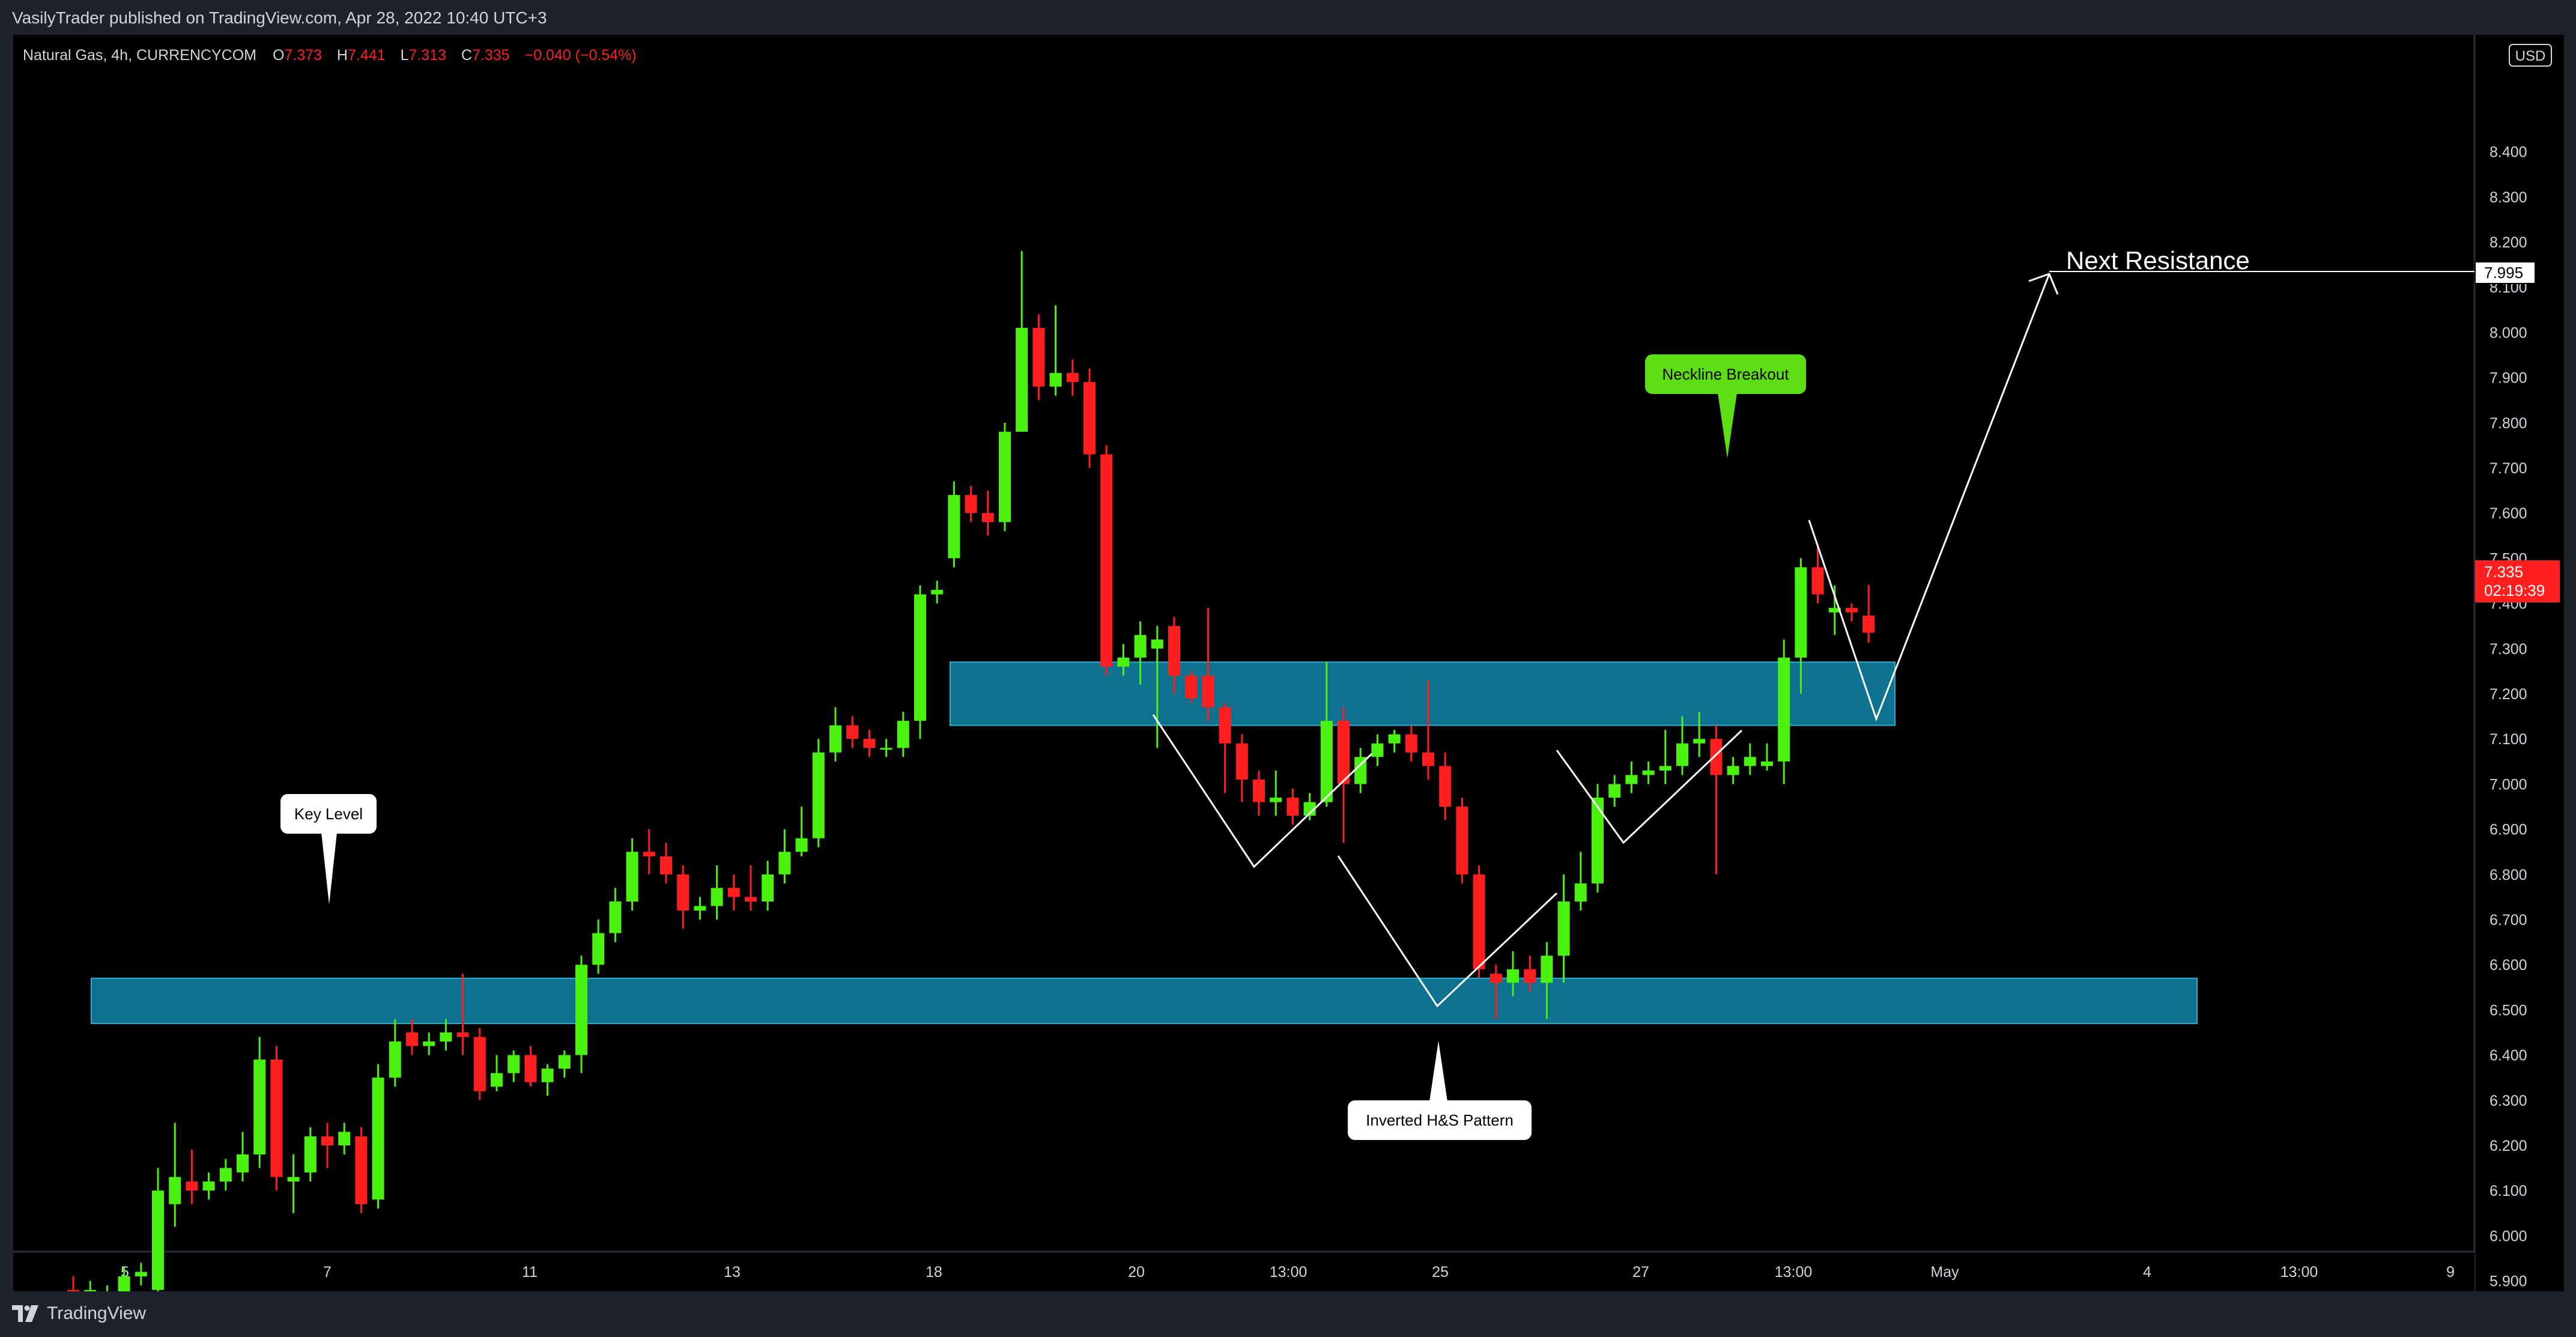 This screenshot has width=2576, height=1337. What do you see at coordinates (2508, 468) in the screenshot?
I see `y-tick-label: 7.700` at bounding box center [2508, 468].